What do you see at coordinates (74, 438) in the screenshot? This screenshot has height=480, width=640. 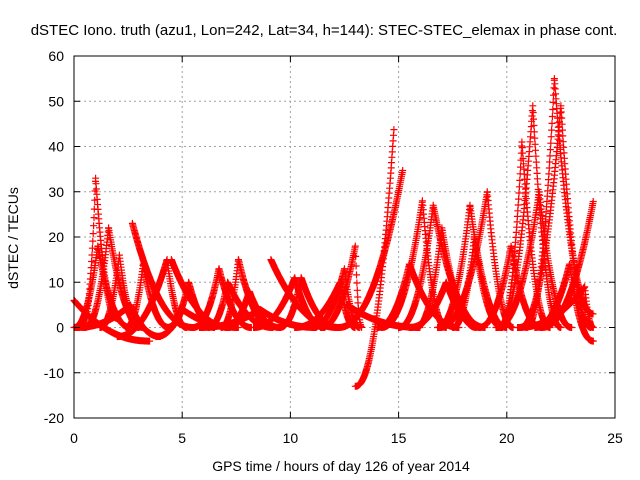 I see `x-tick-label: 0` at bounding box center [74, 438].